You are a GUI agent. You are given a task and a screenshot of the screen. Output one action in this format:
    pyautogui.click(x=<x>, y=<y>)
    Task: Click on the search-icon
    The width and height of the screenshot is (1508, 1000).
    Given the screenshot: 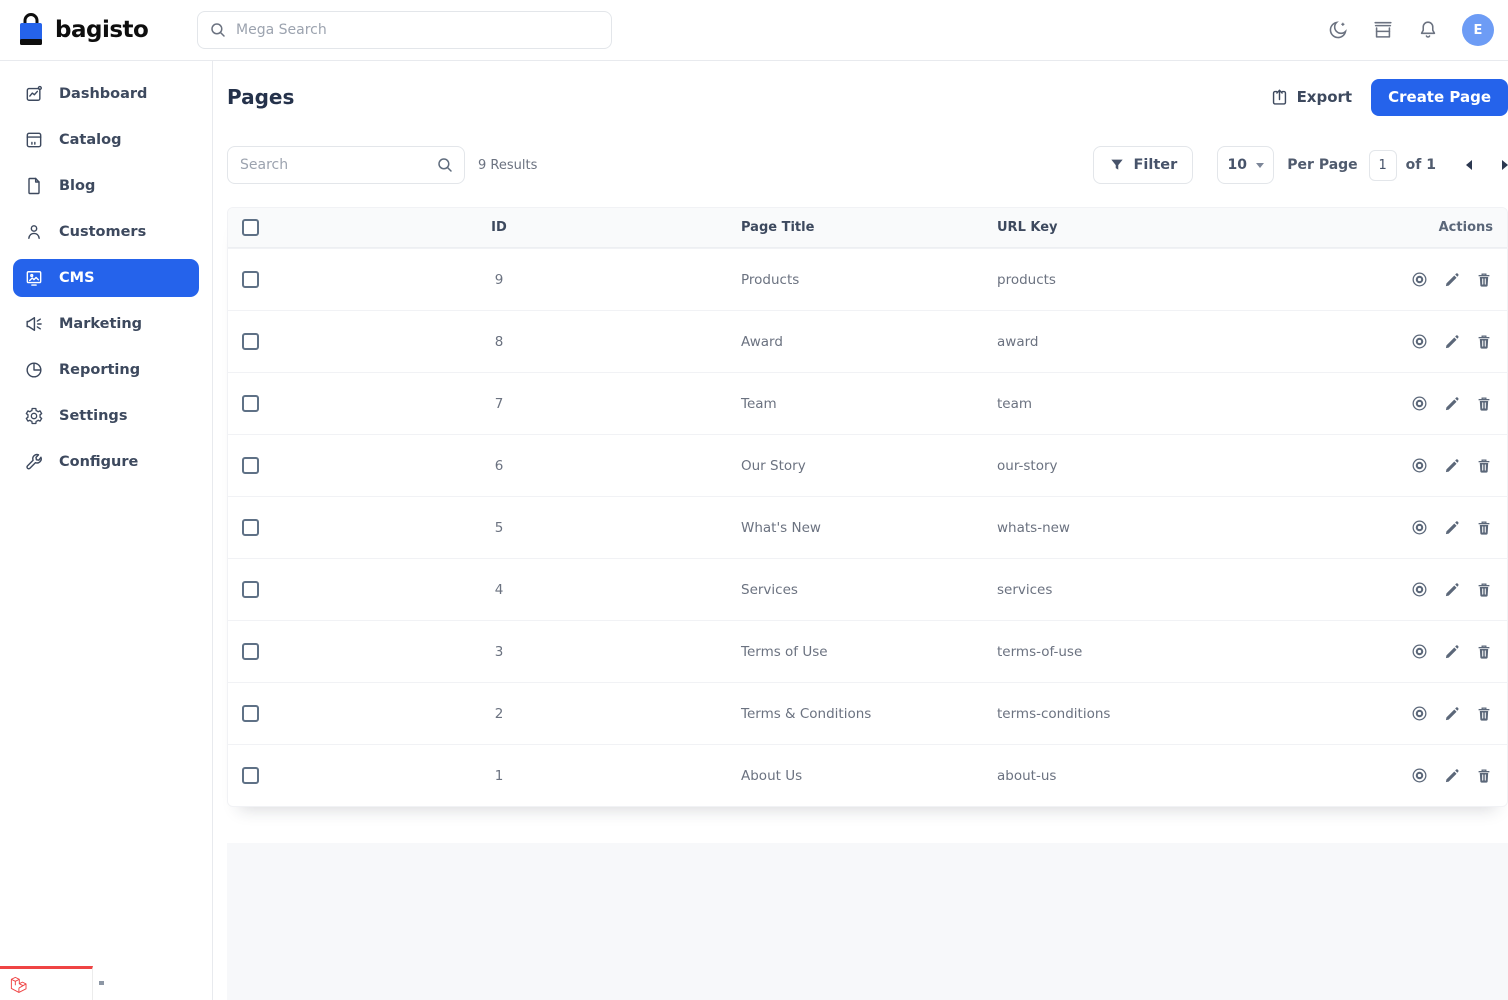 What is the action you would take?
    pyautogui.click(x=218, y=30)
    